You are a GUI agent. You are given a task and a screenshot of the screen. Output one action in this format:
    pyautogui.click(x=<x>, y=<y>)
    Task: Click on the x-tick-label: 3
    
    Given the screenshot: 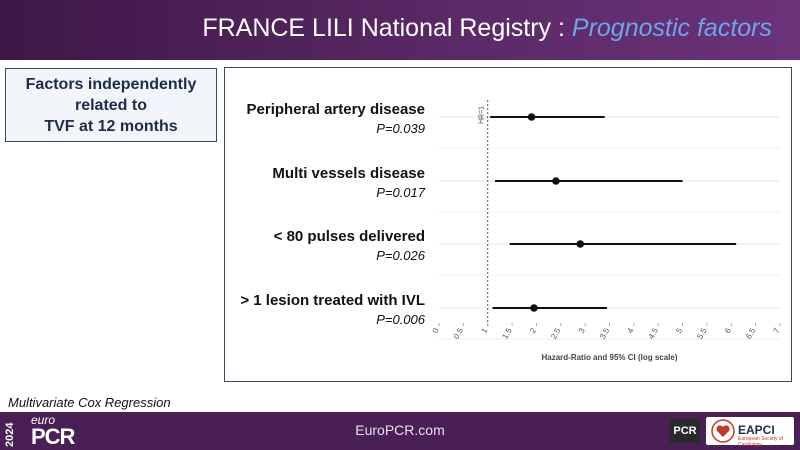 What is the action you would take?
    pyautogui.click(x=582, y=330)
    